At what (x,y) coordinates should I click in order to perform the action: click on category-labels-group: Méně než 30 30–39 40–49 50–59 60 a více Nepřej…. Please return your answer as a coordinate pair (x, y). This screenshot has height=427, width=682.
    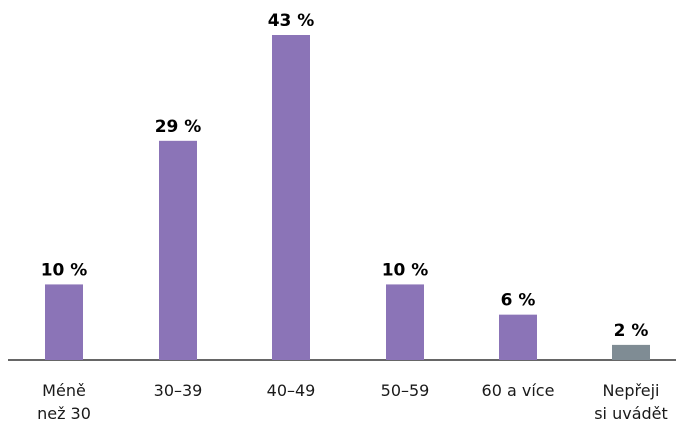
    Looking at the image, I should click on (352, 402).